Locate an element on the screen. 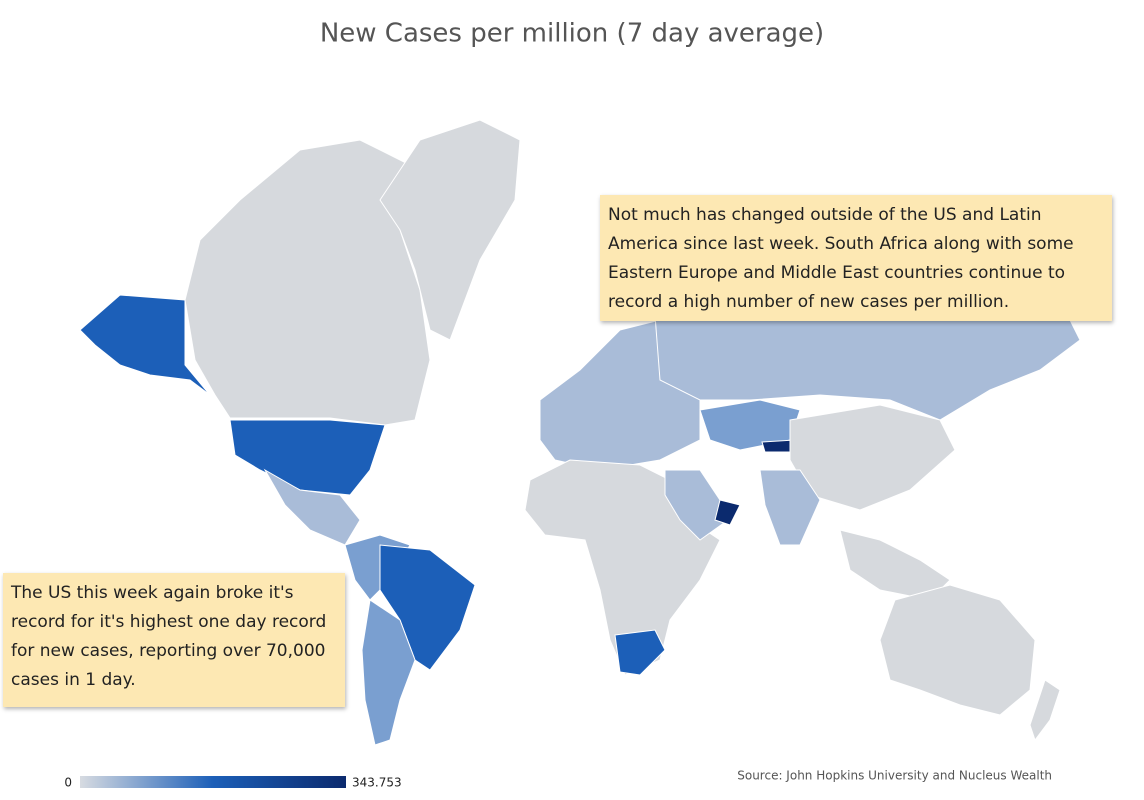  color-legend: 0 343.753 is located at coordinates (232, 783).